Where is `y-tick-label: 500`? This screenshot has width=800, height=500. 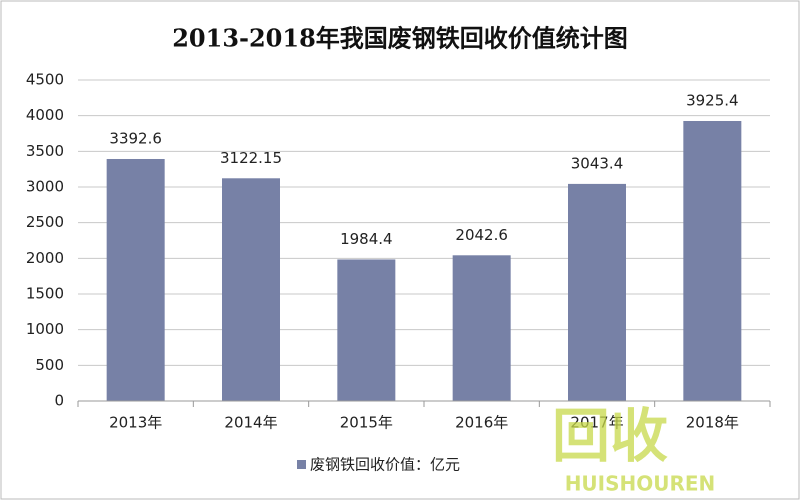
y-tick-label: 500 is located at coordinates (49, 365).